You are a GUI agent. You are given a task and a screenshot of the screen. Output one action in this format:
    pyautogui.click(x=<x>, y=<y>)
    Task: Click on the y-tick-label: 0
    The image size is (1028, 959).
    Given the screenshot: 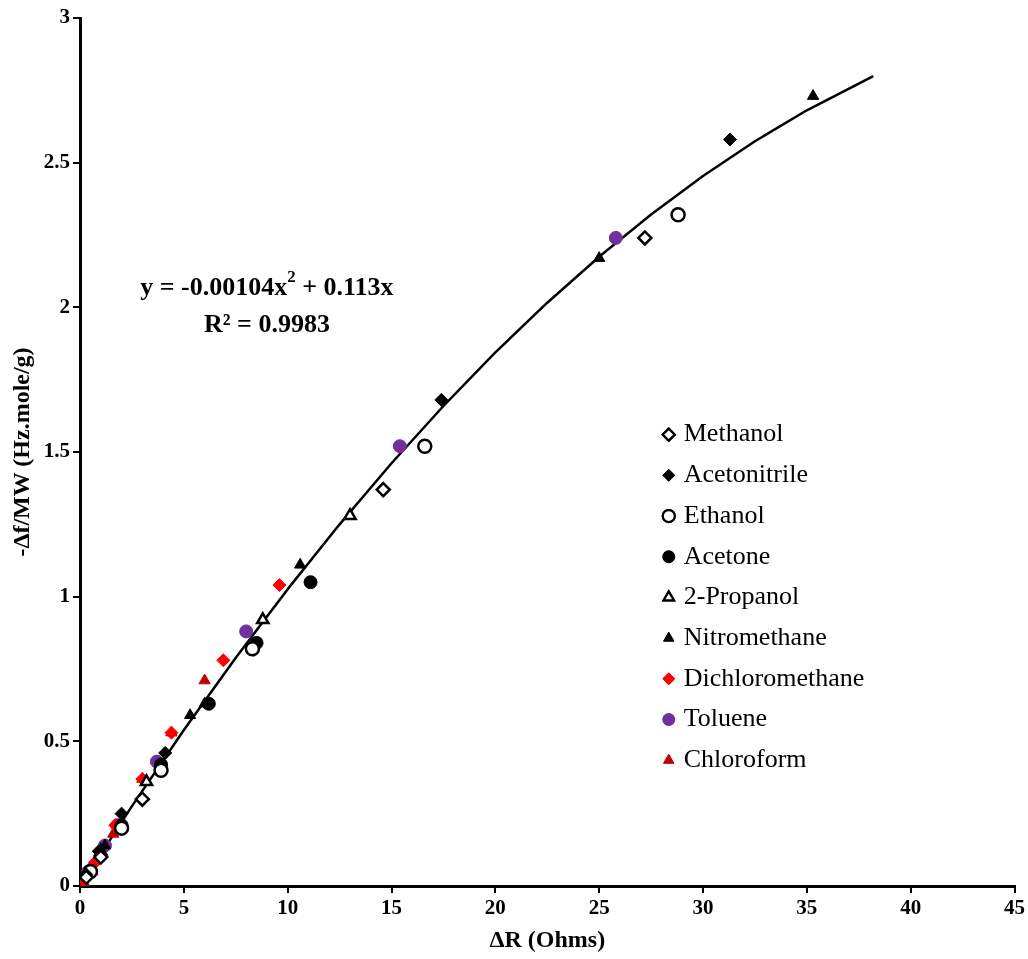 What is the action you would take?
    pyautogui.click(x=65, y=884)
    